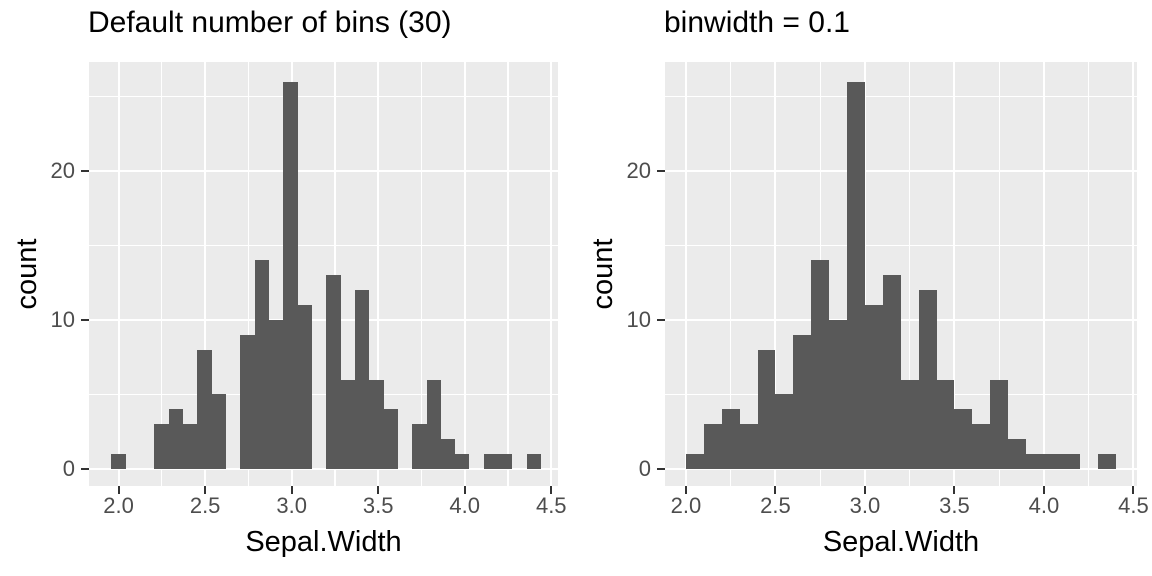  What do you see at coordinates (323, 542) in the screenshot?
I see `x-axis-title: Sepal.Width` at bounding box center [323, 542].